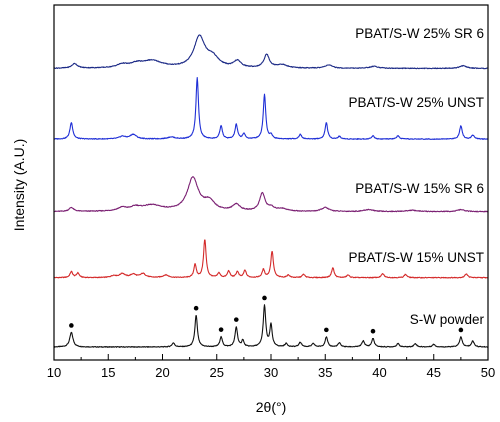 Image resolution: width=500 pixels, height=422 pixels. Describe the element at coordinates (434, 372) in the screenshot. I see `x-tick-label: 45` at that location.